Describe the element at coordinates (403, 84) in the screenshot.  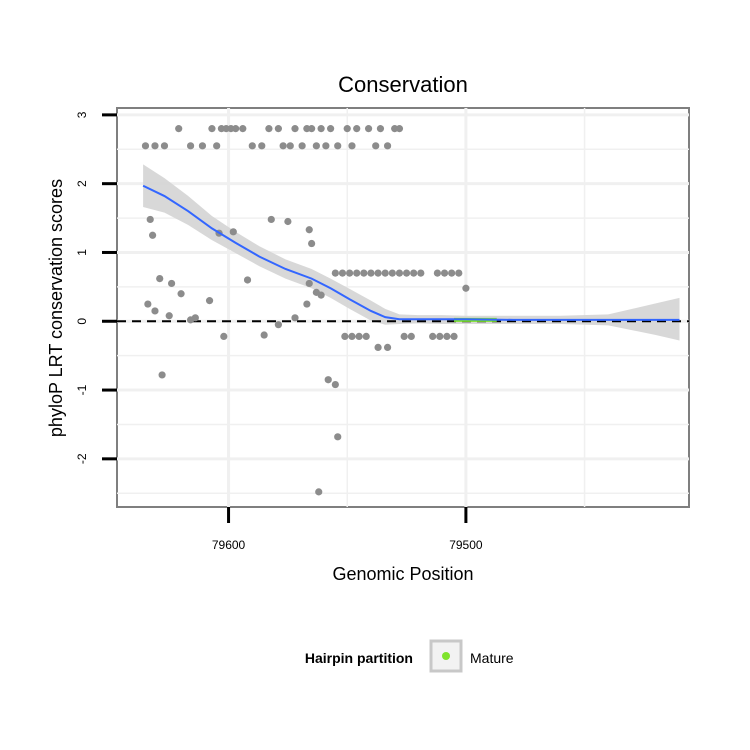
I see `chart-title: Conservation` at that location.